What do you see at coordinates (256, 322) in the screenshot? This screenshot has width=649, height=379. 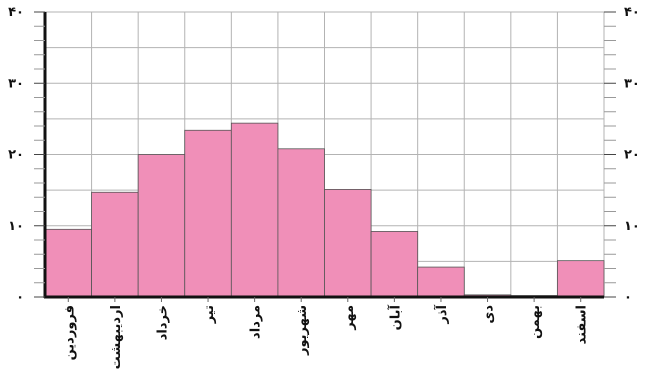 I see `month-label: مرداد` at bounding box center [256, 322].